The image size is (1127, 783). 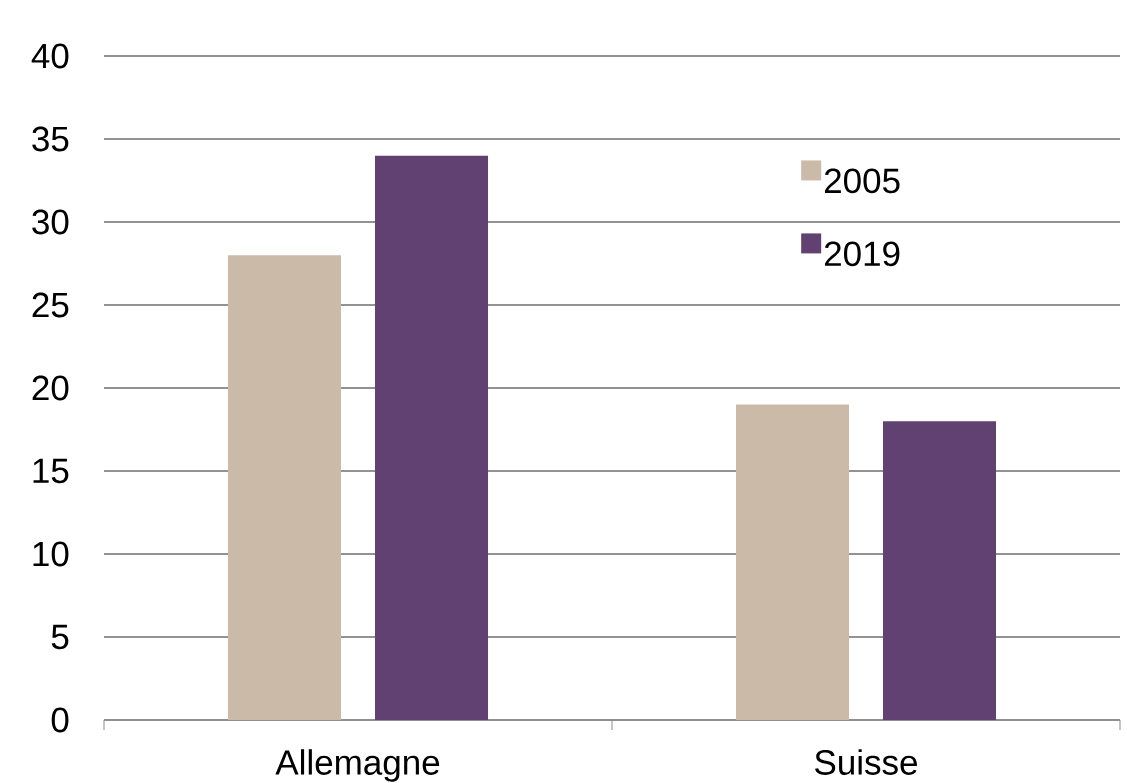 I want to click on x-tick-label: Allemagne, so click(x=357, y=765).